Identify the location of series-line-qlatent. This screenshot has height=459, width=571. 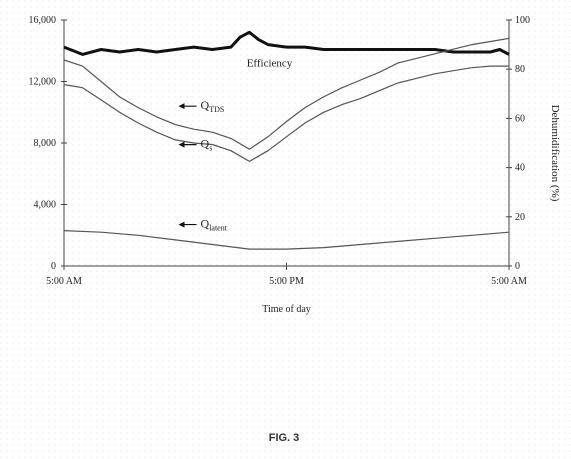
(286, 240).